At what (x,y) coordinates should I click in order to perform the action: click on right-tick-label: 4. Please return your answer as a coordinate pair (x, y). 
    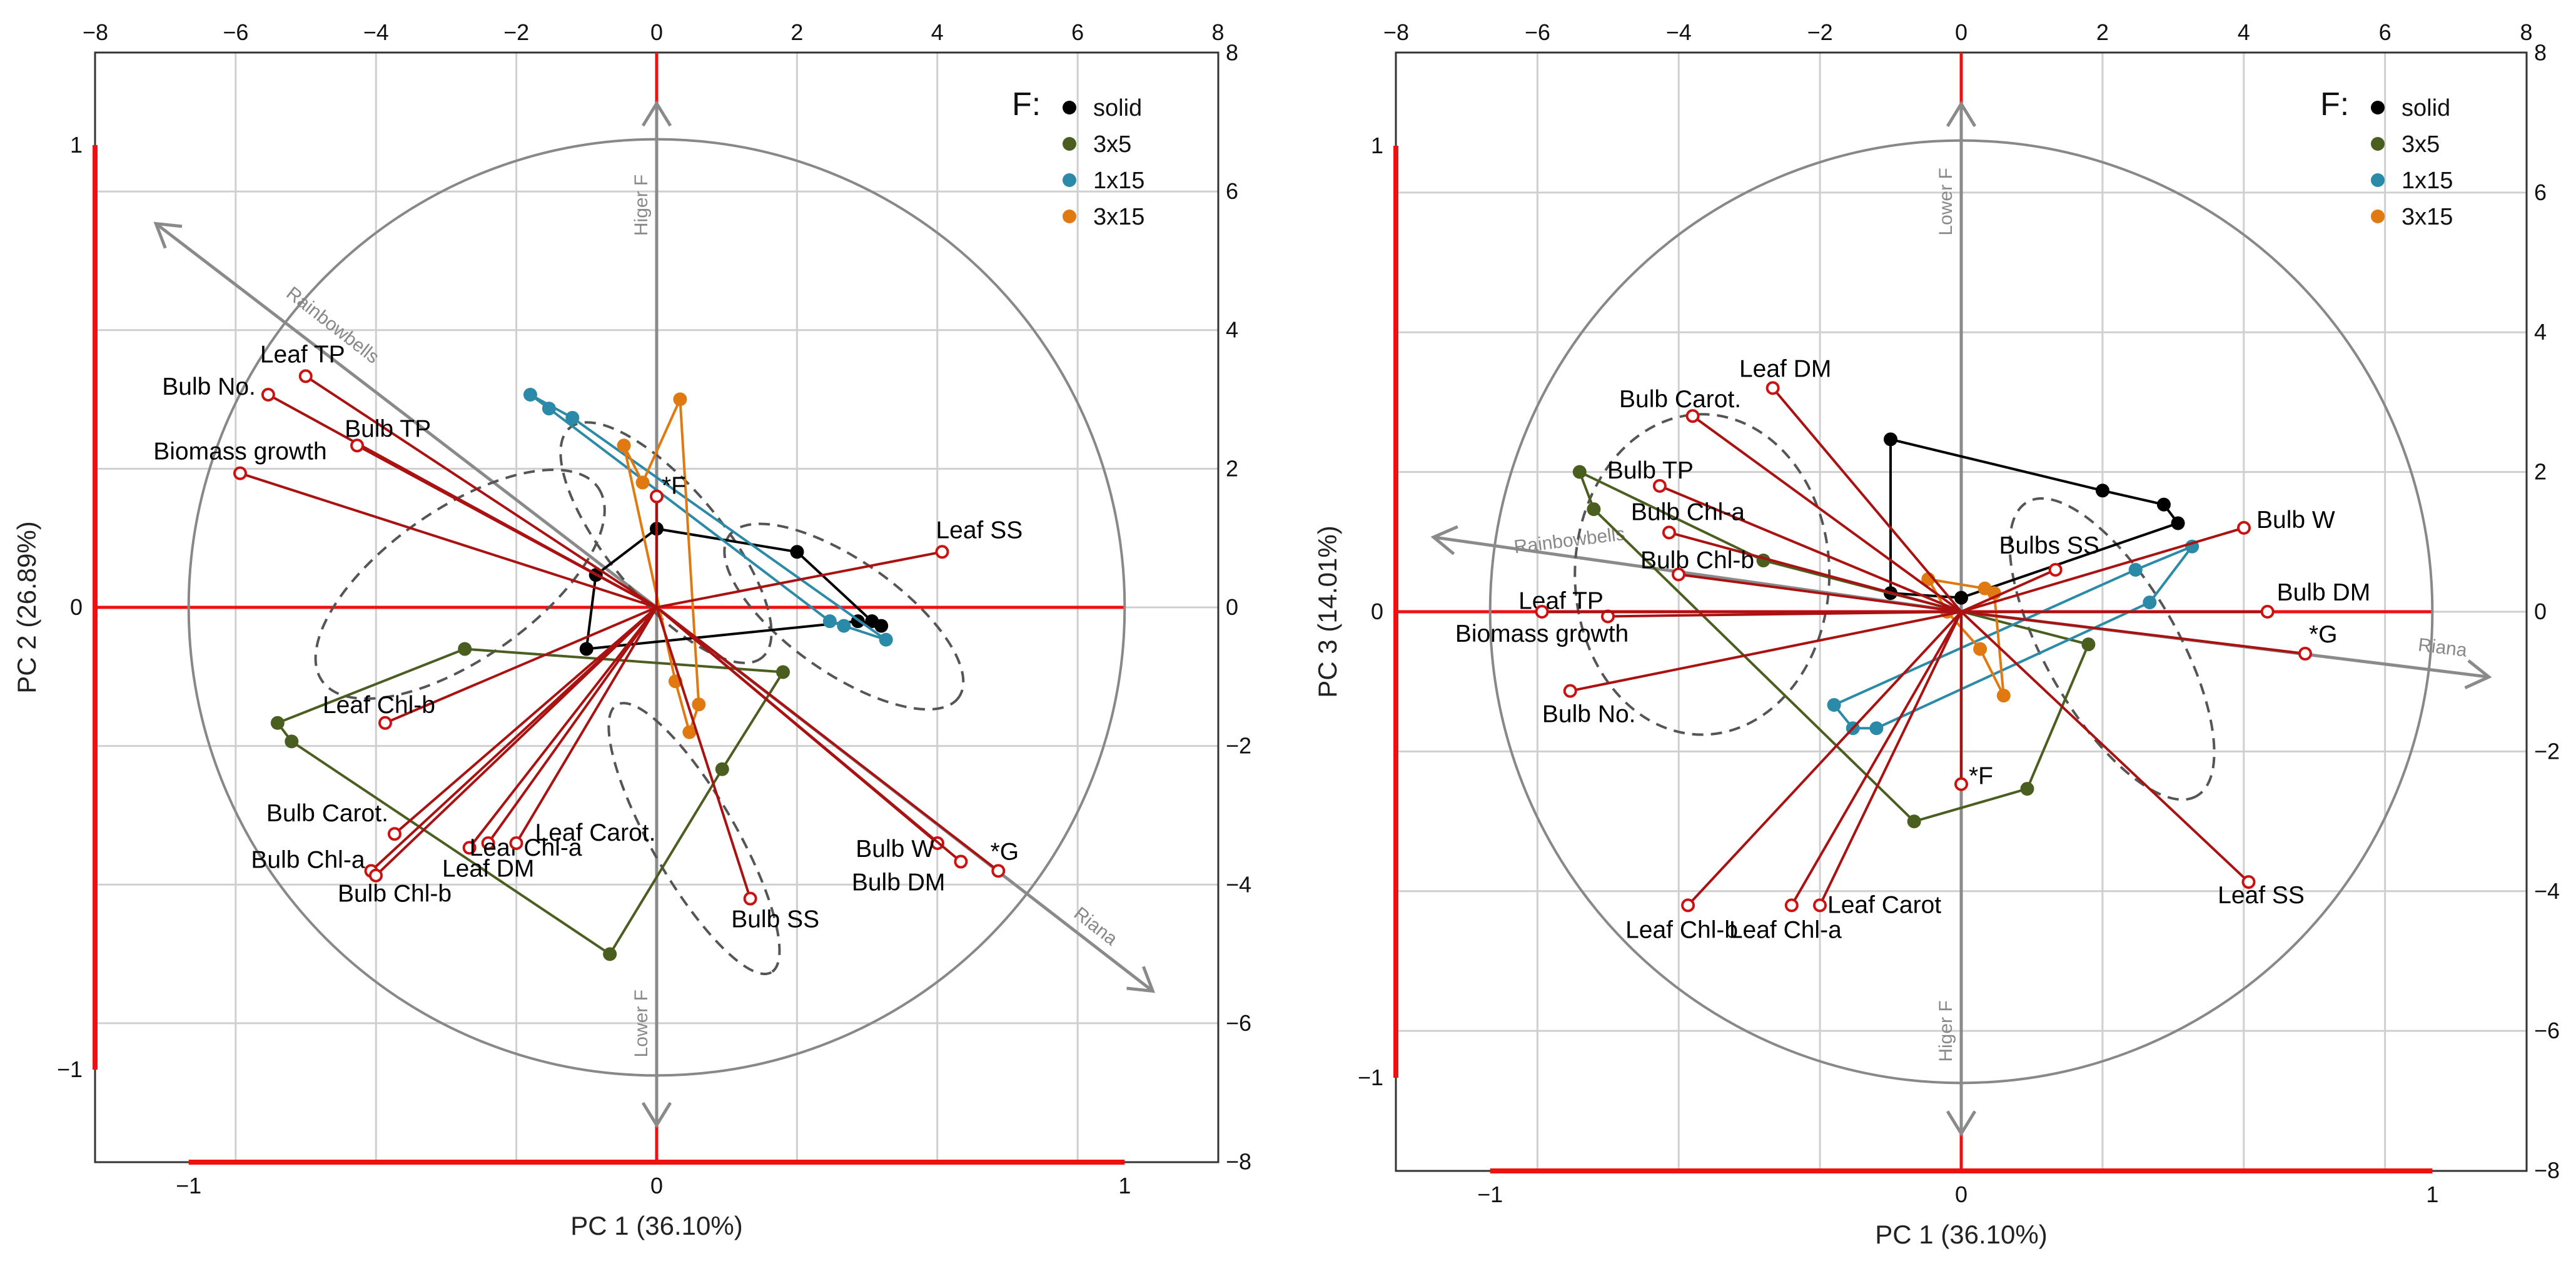
    Looking at the image, I should click on (1232, 330).